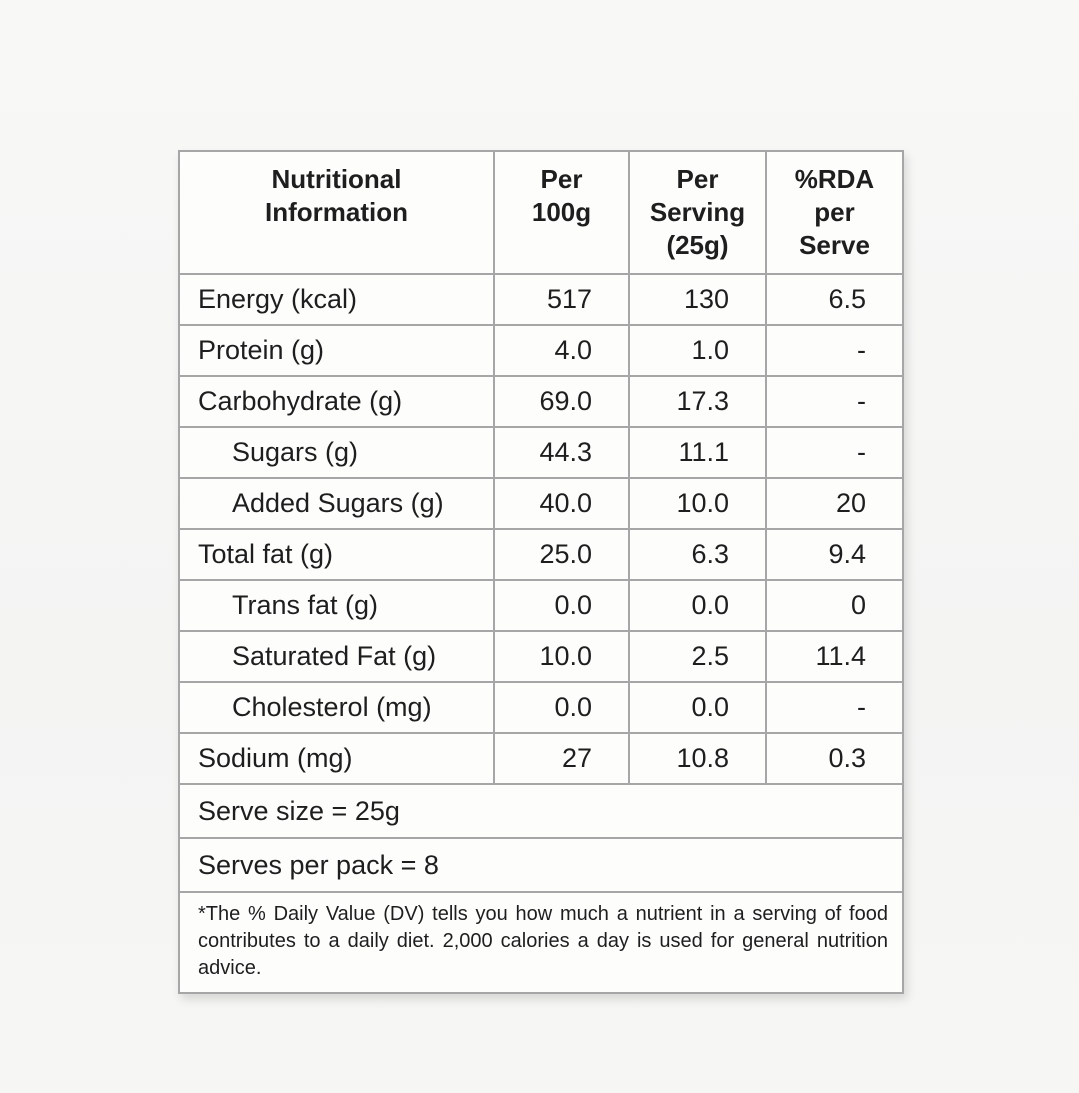 This screenshot has width=1079, height=1093. I want to click on row-carbohydrate: Carbohydrate (g) 69.0 17.3 -, so click(541, 401).